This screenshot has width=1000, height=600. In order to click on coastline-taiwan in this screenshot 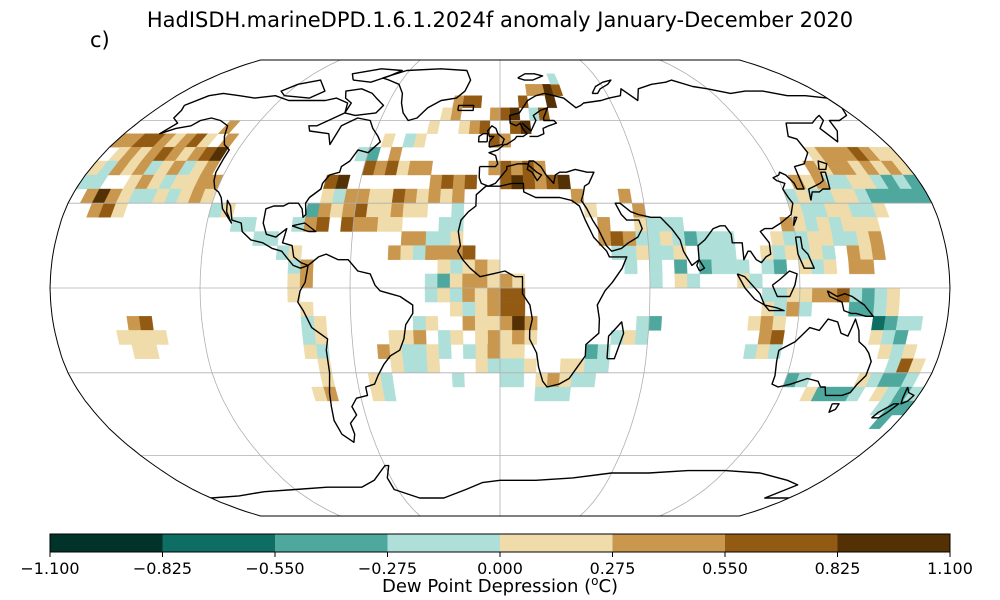, I will do `click(795, 221)`.